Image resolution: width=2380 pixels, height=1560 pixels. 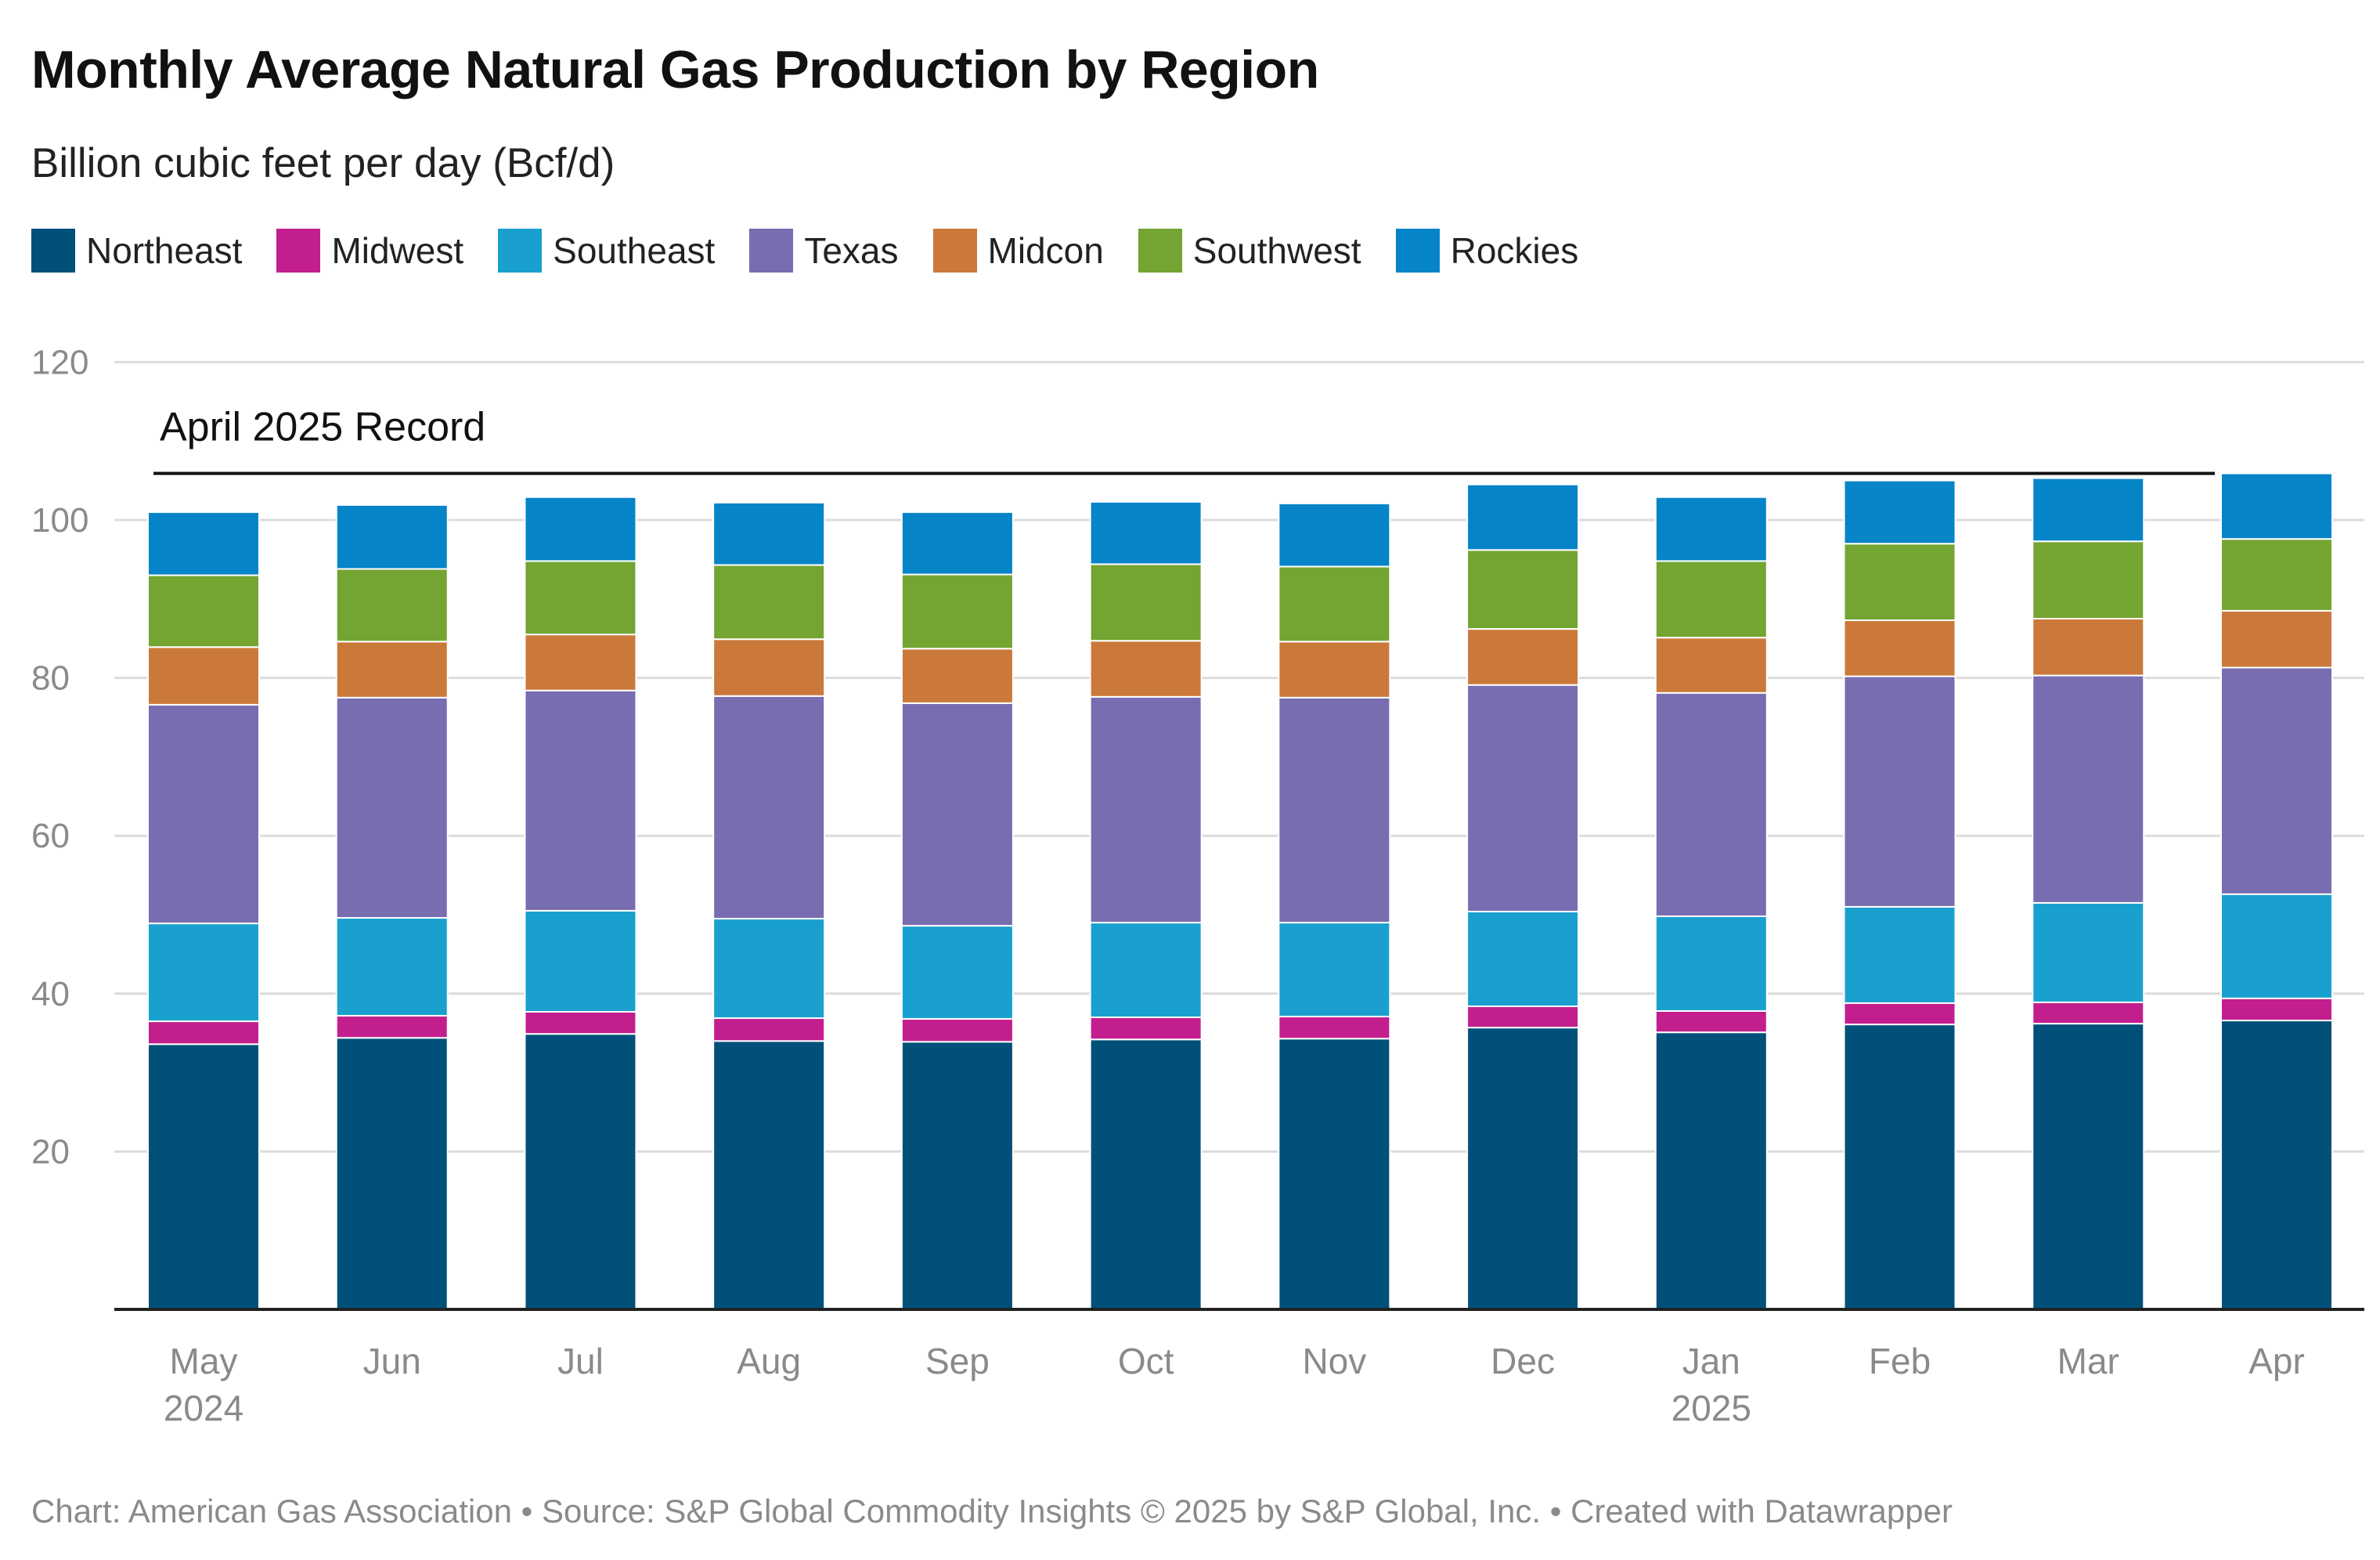 What do you see at coordinates (957, 1361) in the screenshot?
I see `x-tick-label: Sep` at bounding box center [957, 1361].